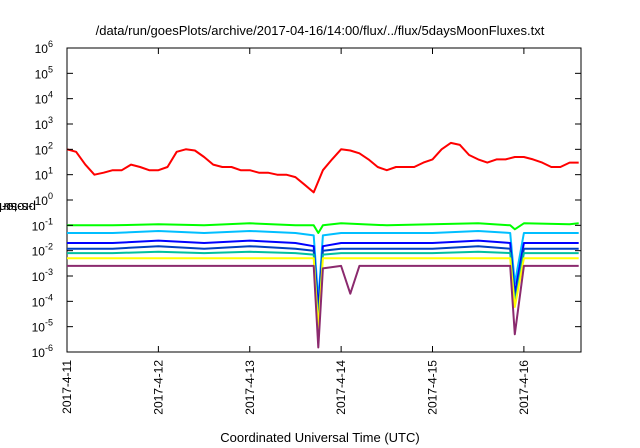  I want to click on x-tick-label: 2017-4-11, so click(67, 387).